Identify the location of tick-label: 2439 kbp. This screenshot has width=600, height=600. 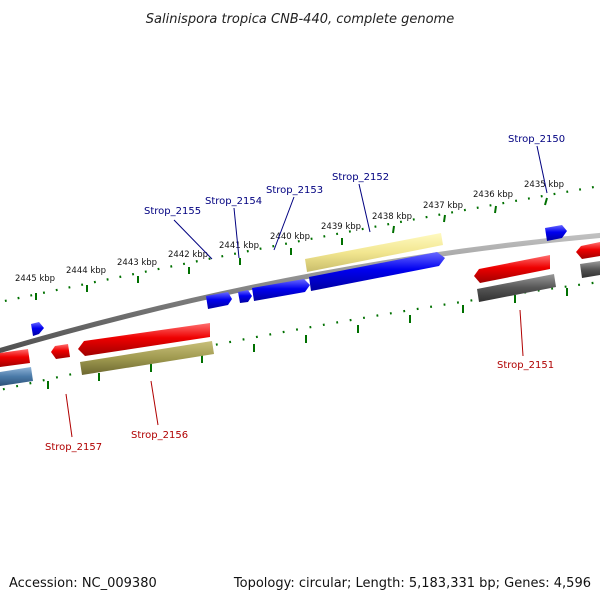
(341, 227).